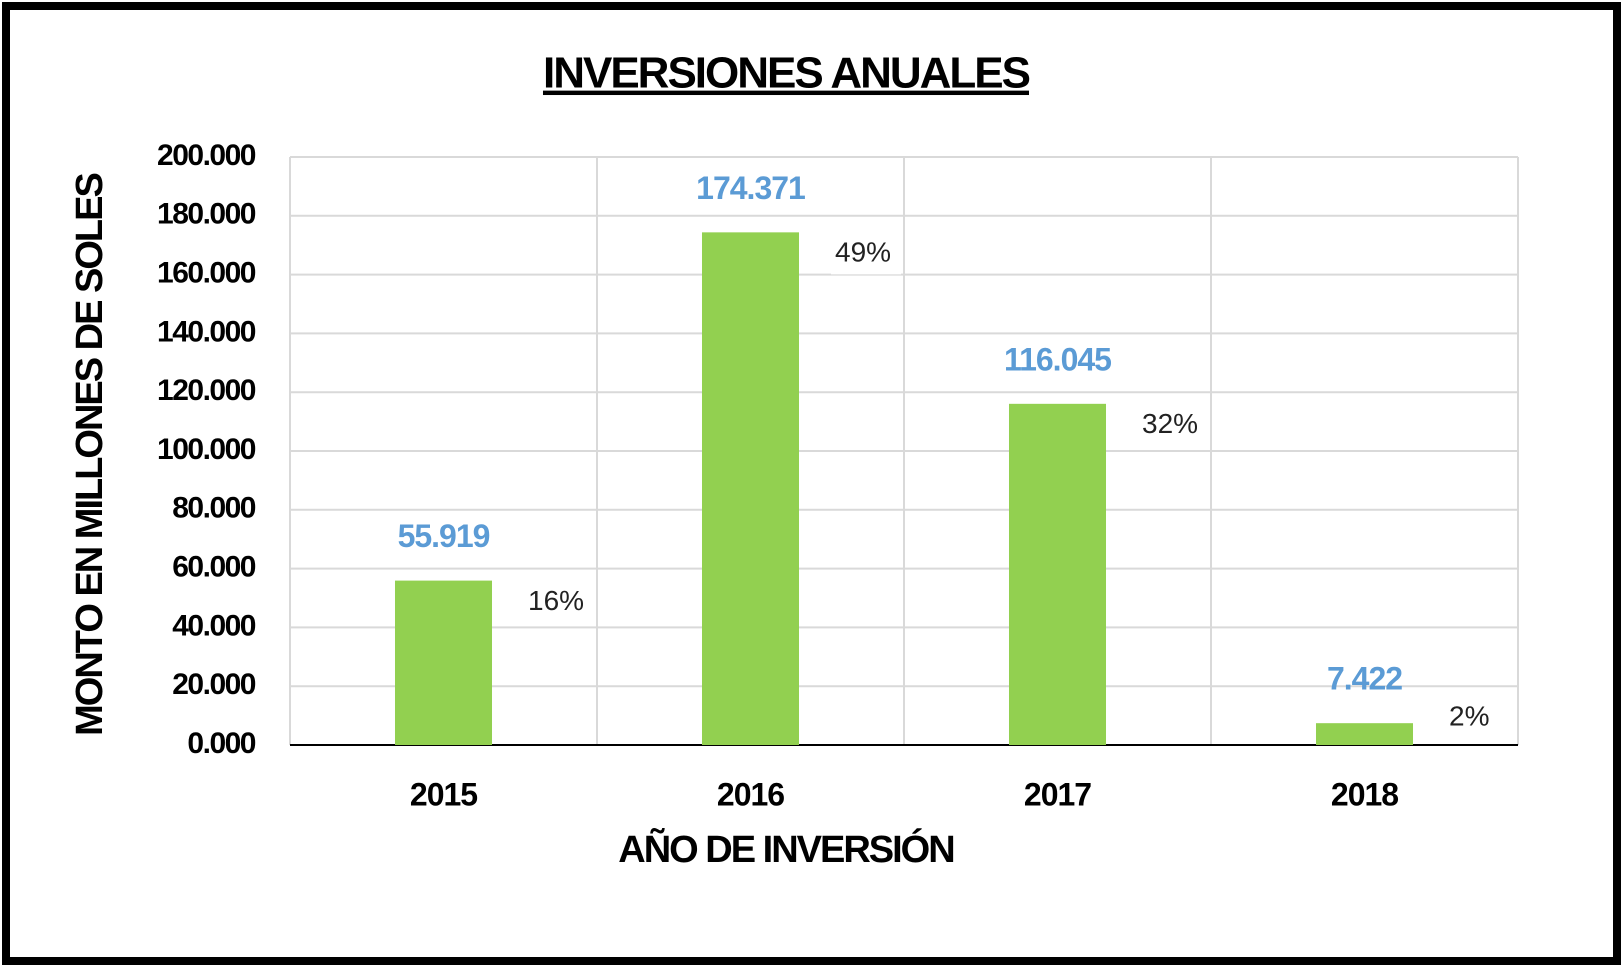 The image size is (1623, 967). What do you see at coordinates (221, 743) in the screenshot?
I see `y-tick-label: 0.000` at bounding box center [221, 743].